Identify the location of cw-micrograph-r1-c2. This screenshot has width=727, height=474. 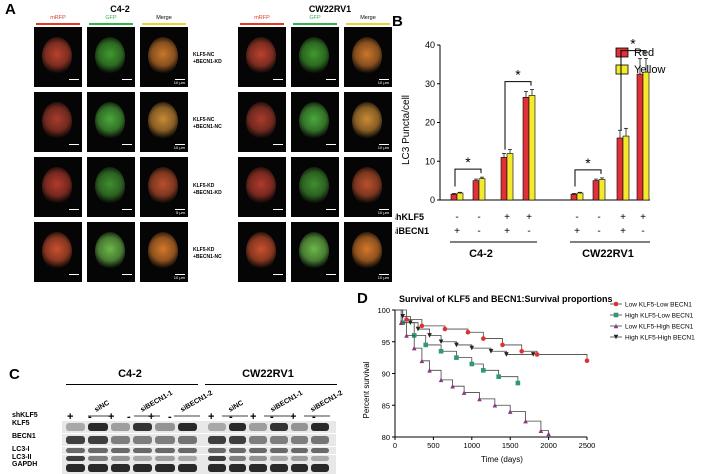
(315, 57).